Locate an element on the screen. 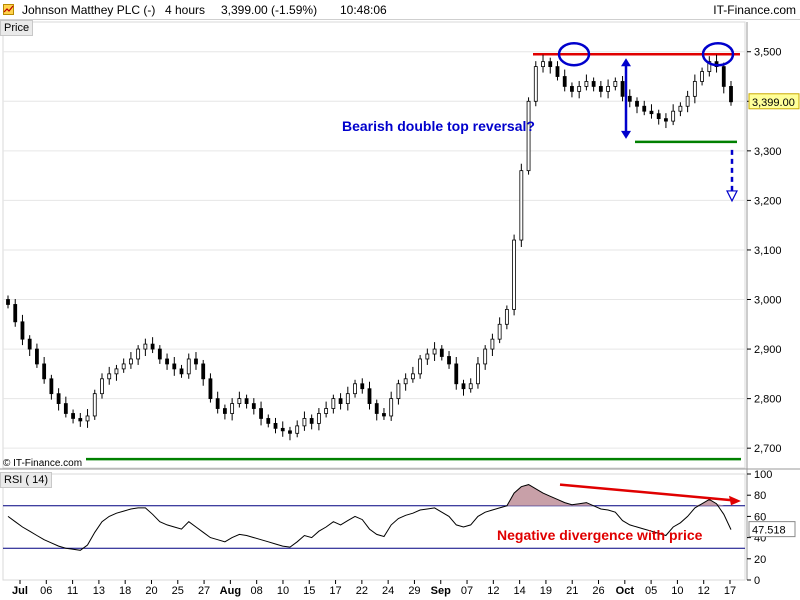 This screenshot has height=600, width=800. x-tick-label: 27 is located at coordinates (204, 591).